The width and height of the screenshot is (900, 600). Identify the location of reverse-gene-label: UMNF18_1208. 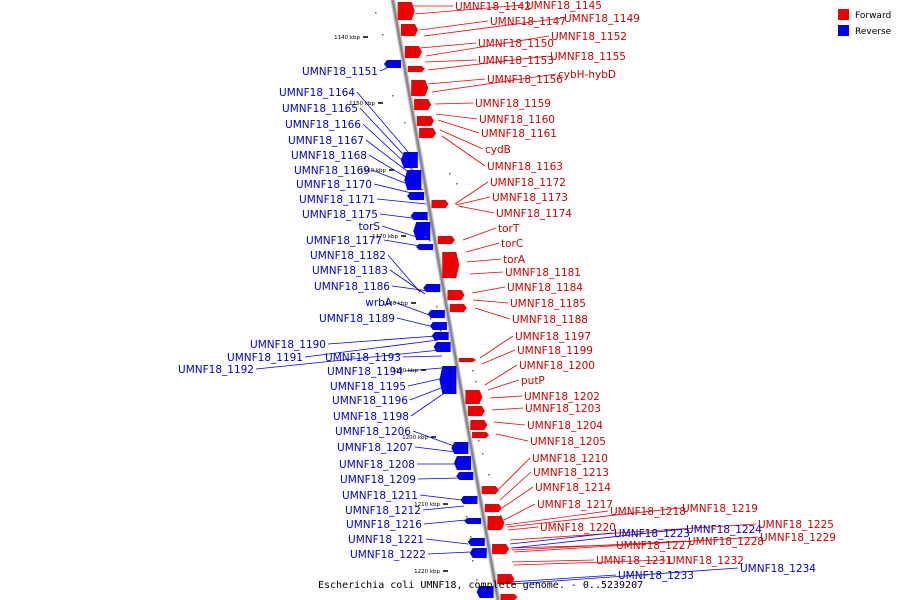
(377, 465).